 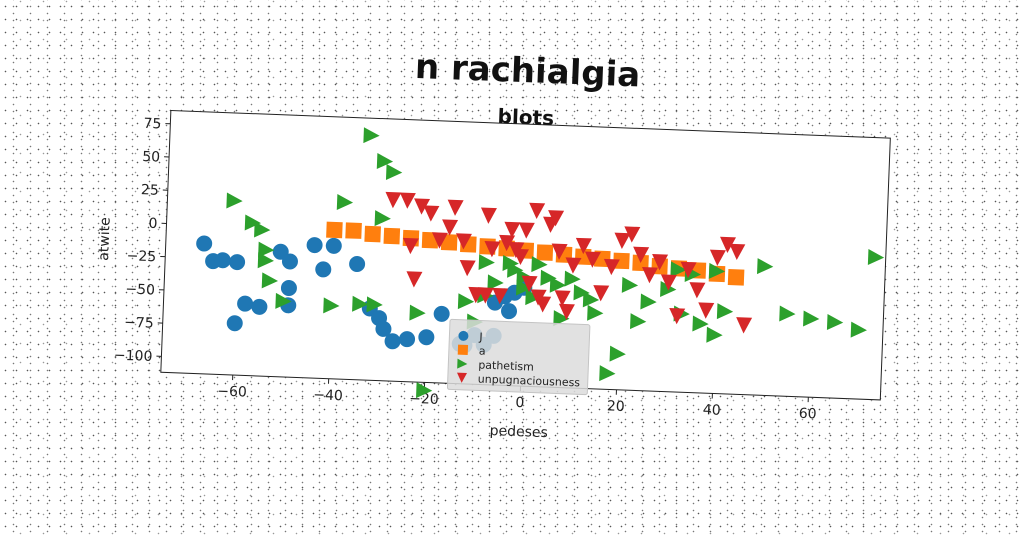 What do you see at coordinates (520, 403) in the screenshot?
I see `x-tick-label: 0` at bounding box center [520, 403].